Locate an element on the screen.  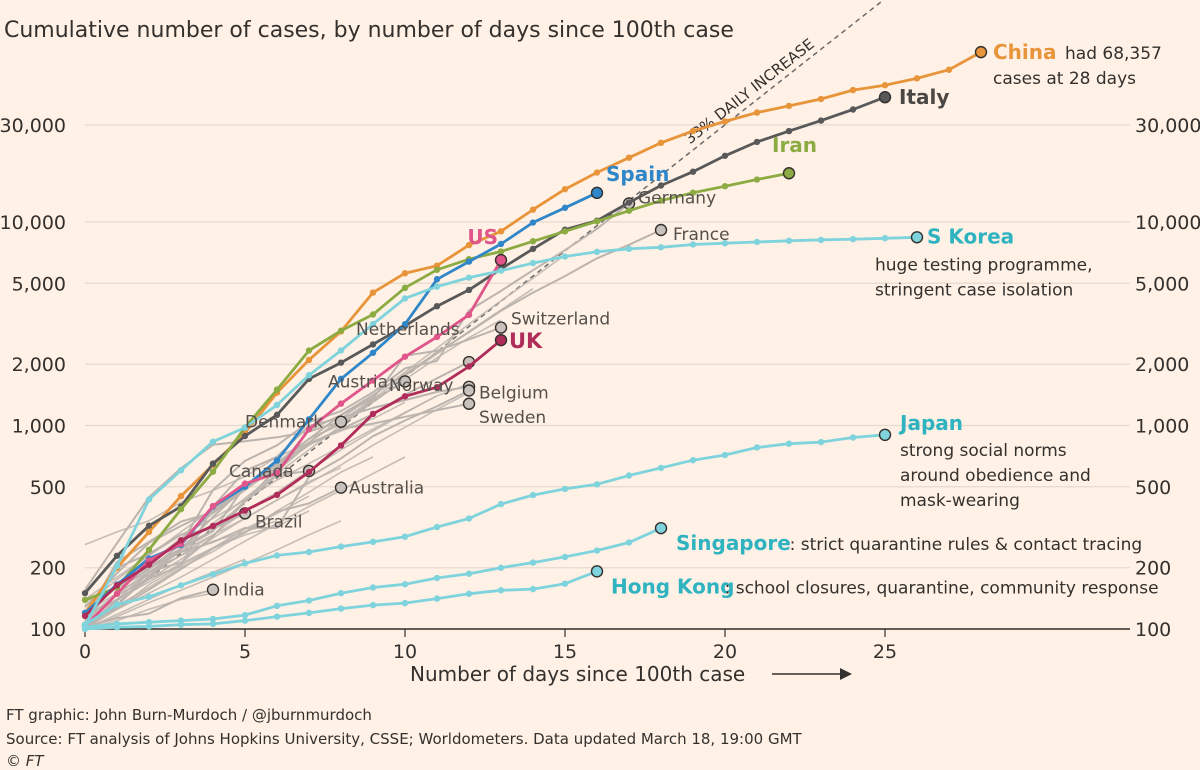
endpoint-belgium is located at coordinates (469, 390).